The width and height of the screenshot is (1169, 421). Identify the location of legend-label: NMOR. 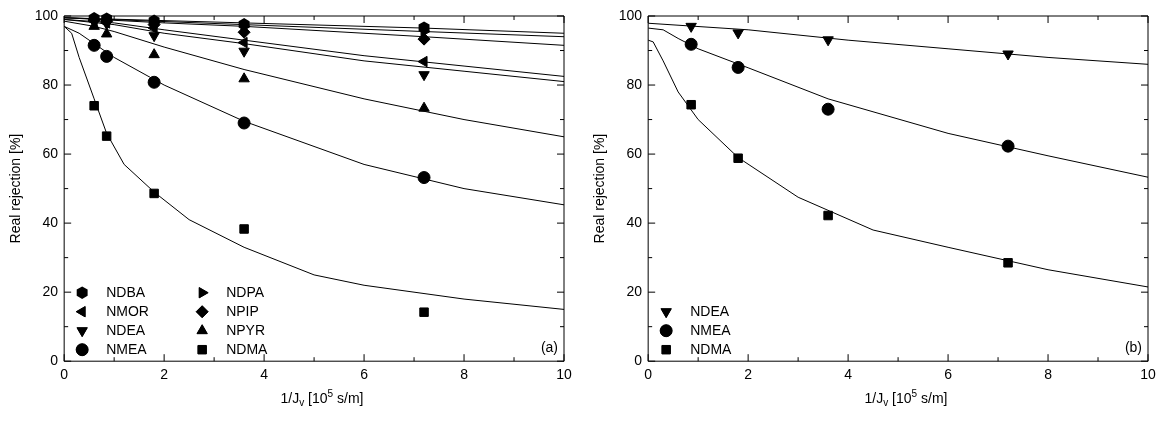
(127, 310).